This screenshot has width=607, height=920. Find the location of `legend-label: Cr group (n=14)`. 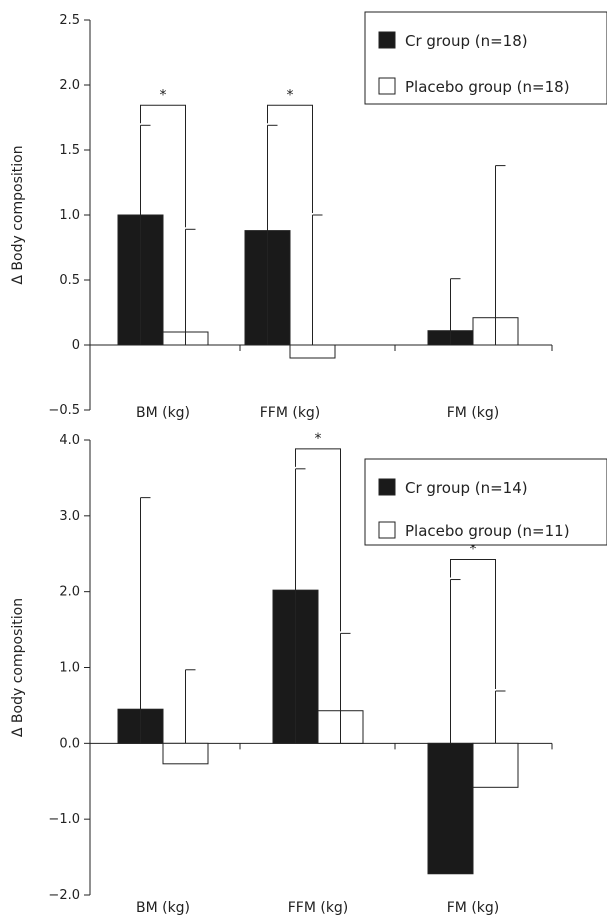

legend-label: Cr group (n=14) is located at coordinates (466, 488).